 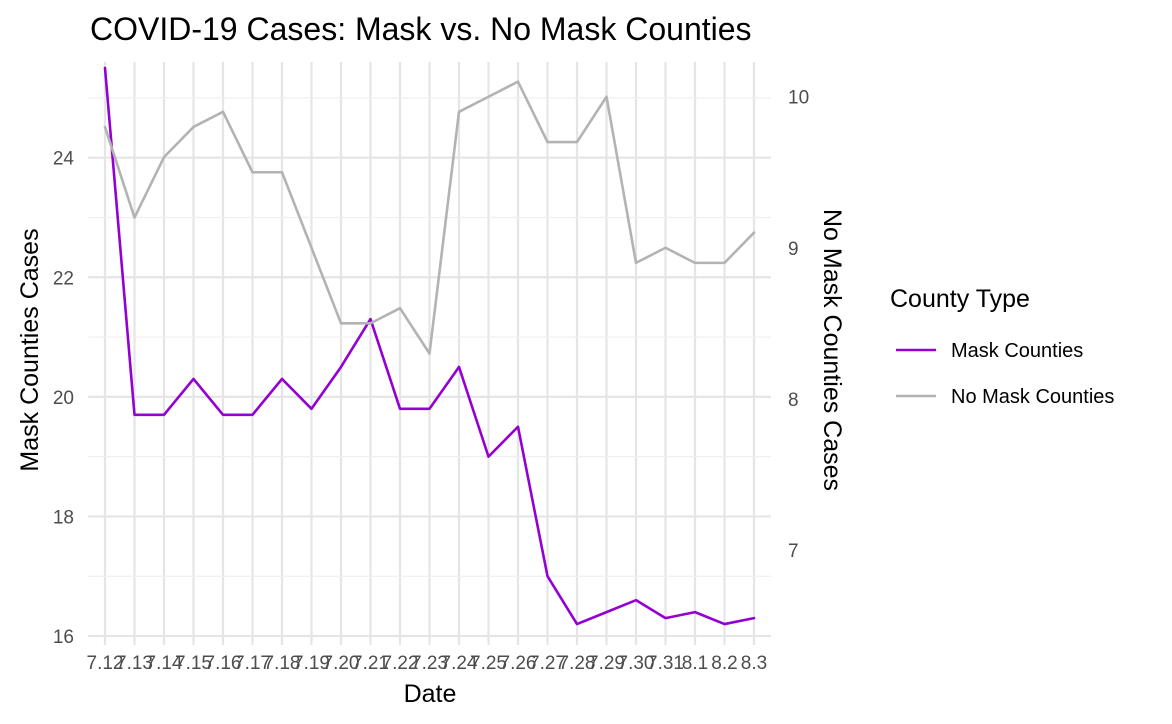 I want to click on x-axis-title: Date, so click(x=430, y=694).